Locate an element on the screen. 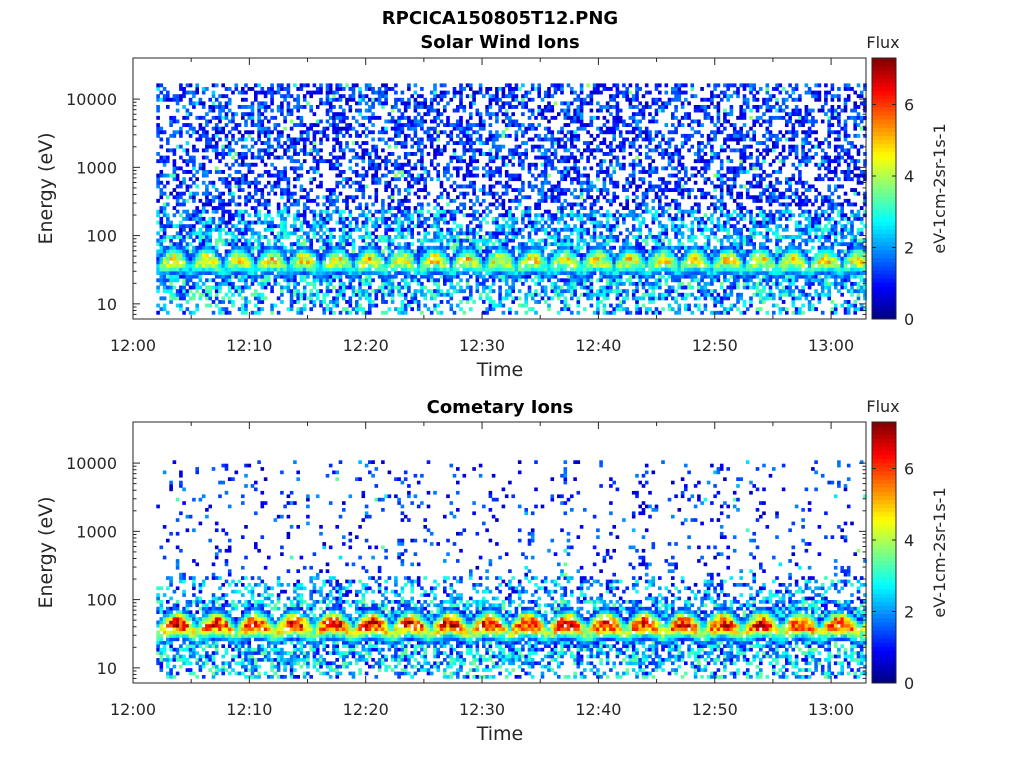  panel-title: Cometary Ions is located at coordinates (500, 407).